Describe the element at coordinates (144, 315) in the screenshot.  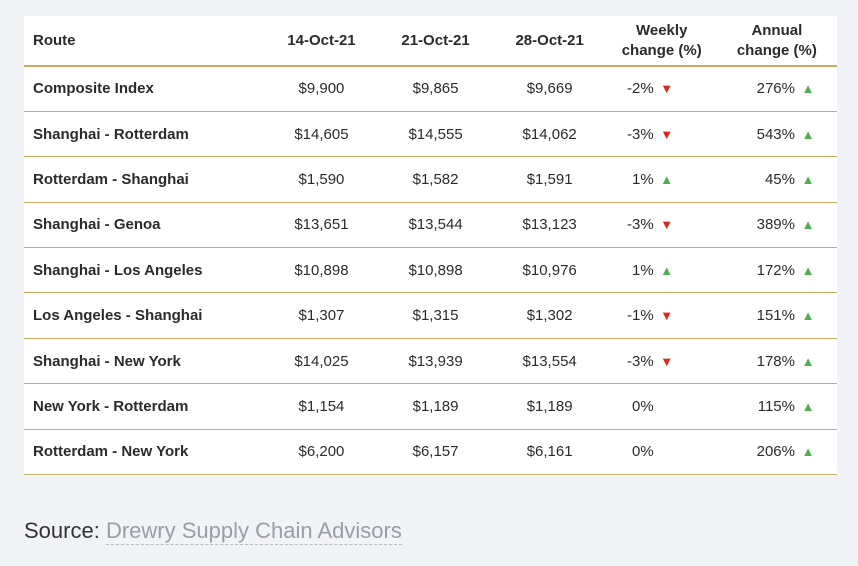
I see `route-name: Los Angeles - Shanghai` at that location.